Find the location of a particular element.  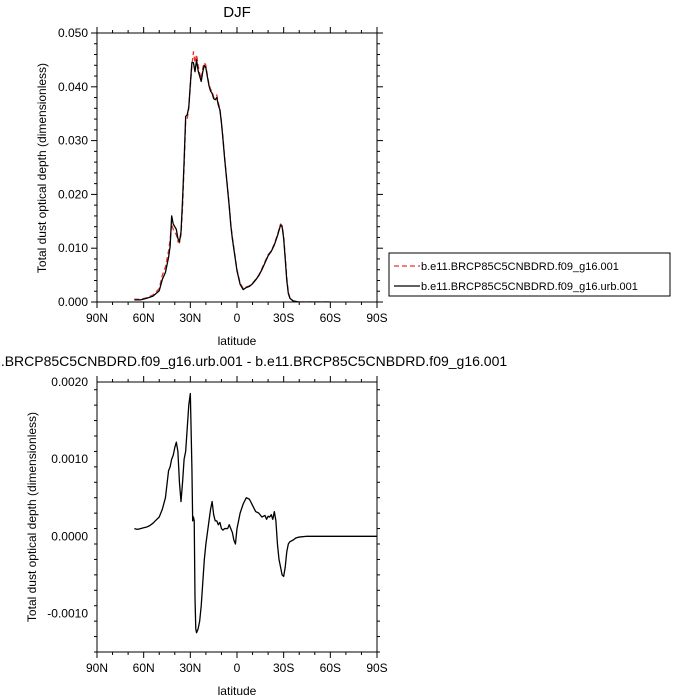

top-x-tick-label: 90S is located at coordinates (376, 318).